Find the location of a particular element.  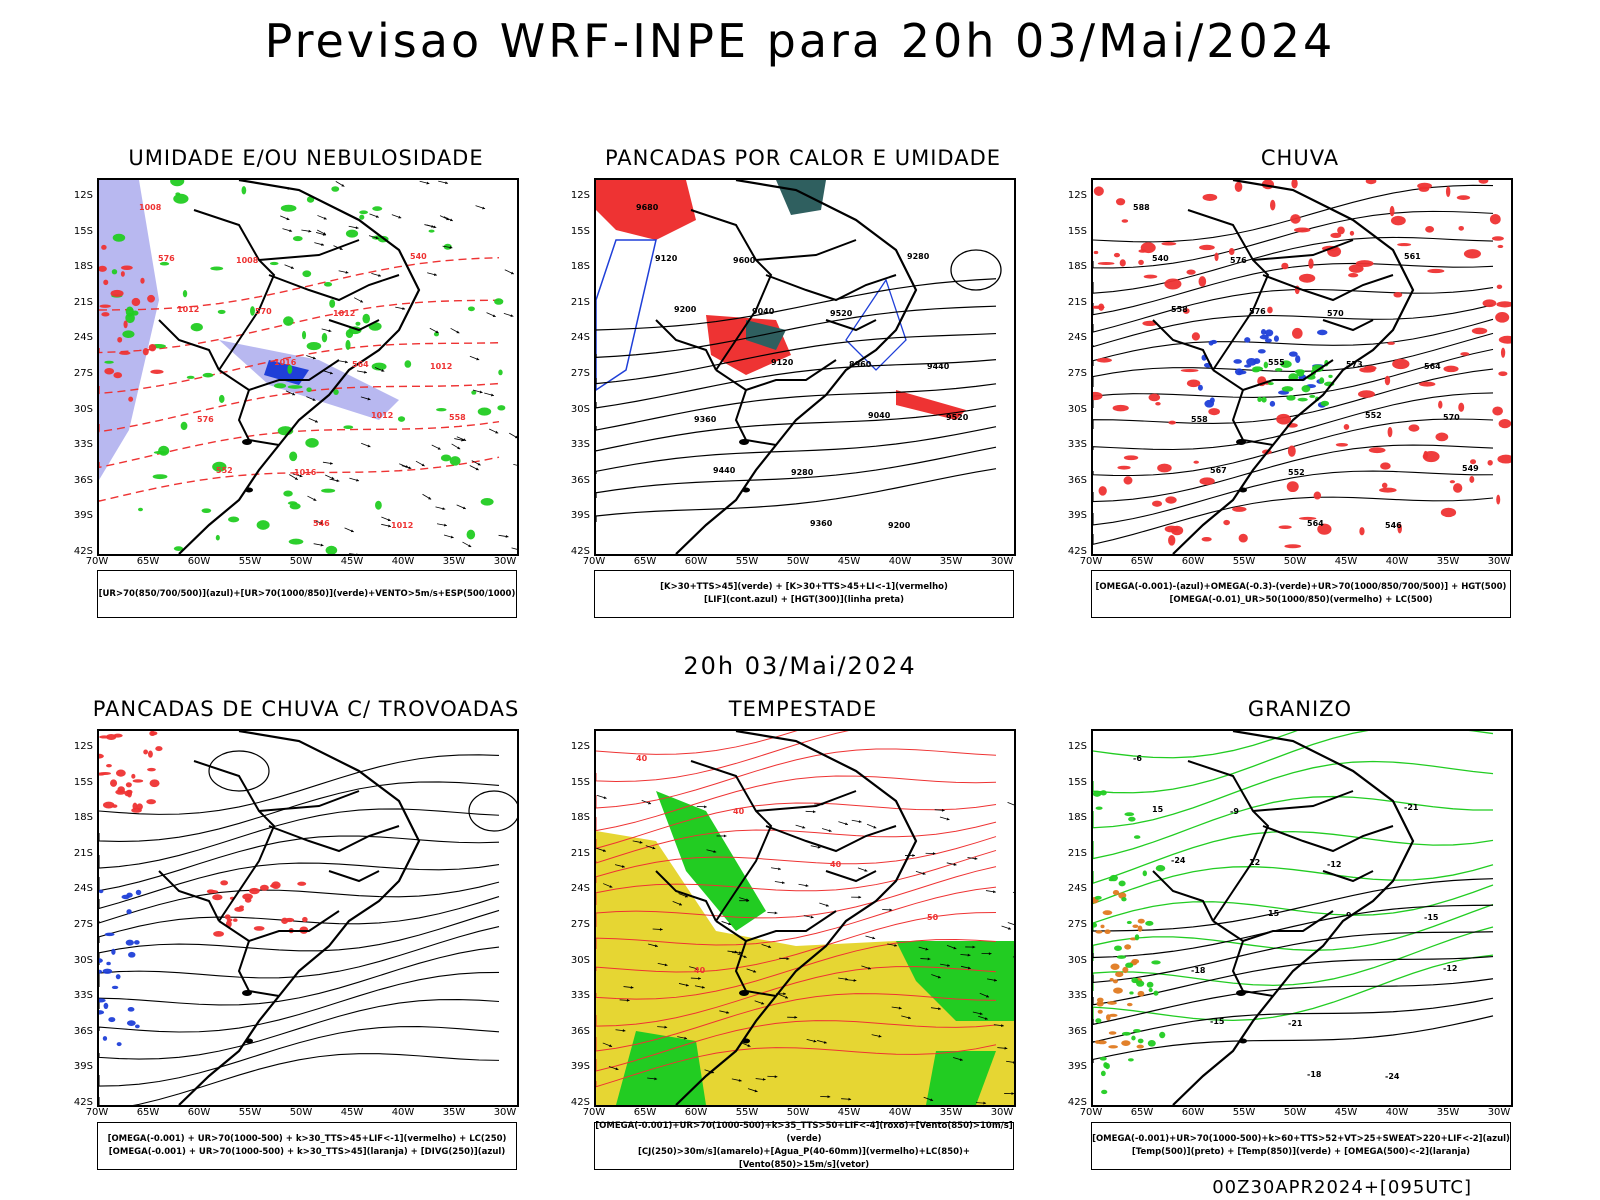

contour-label: 564 is located at coordinates (360, 364).